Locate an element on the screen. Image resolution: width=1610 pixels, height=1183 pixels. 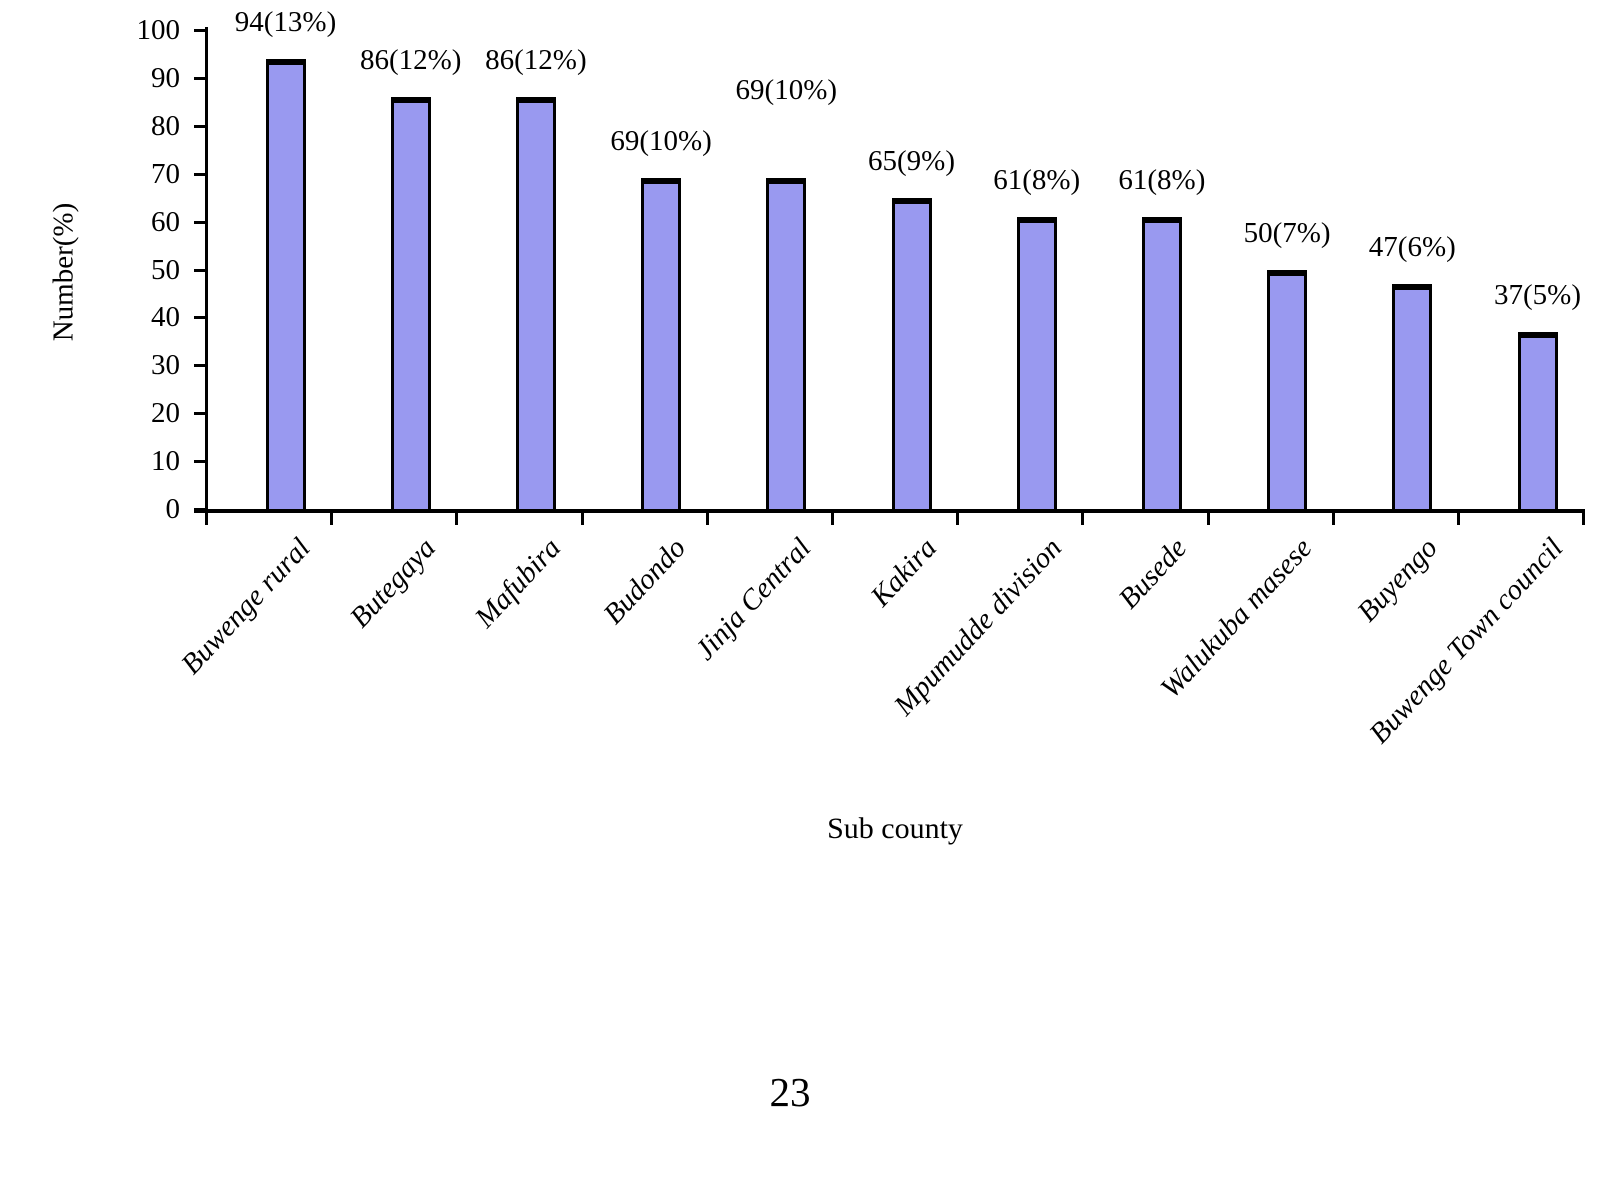
y-tick-label: 20 is located at coordinates (165, 413).